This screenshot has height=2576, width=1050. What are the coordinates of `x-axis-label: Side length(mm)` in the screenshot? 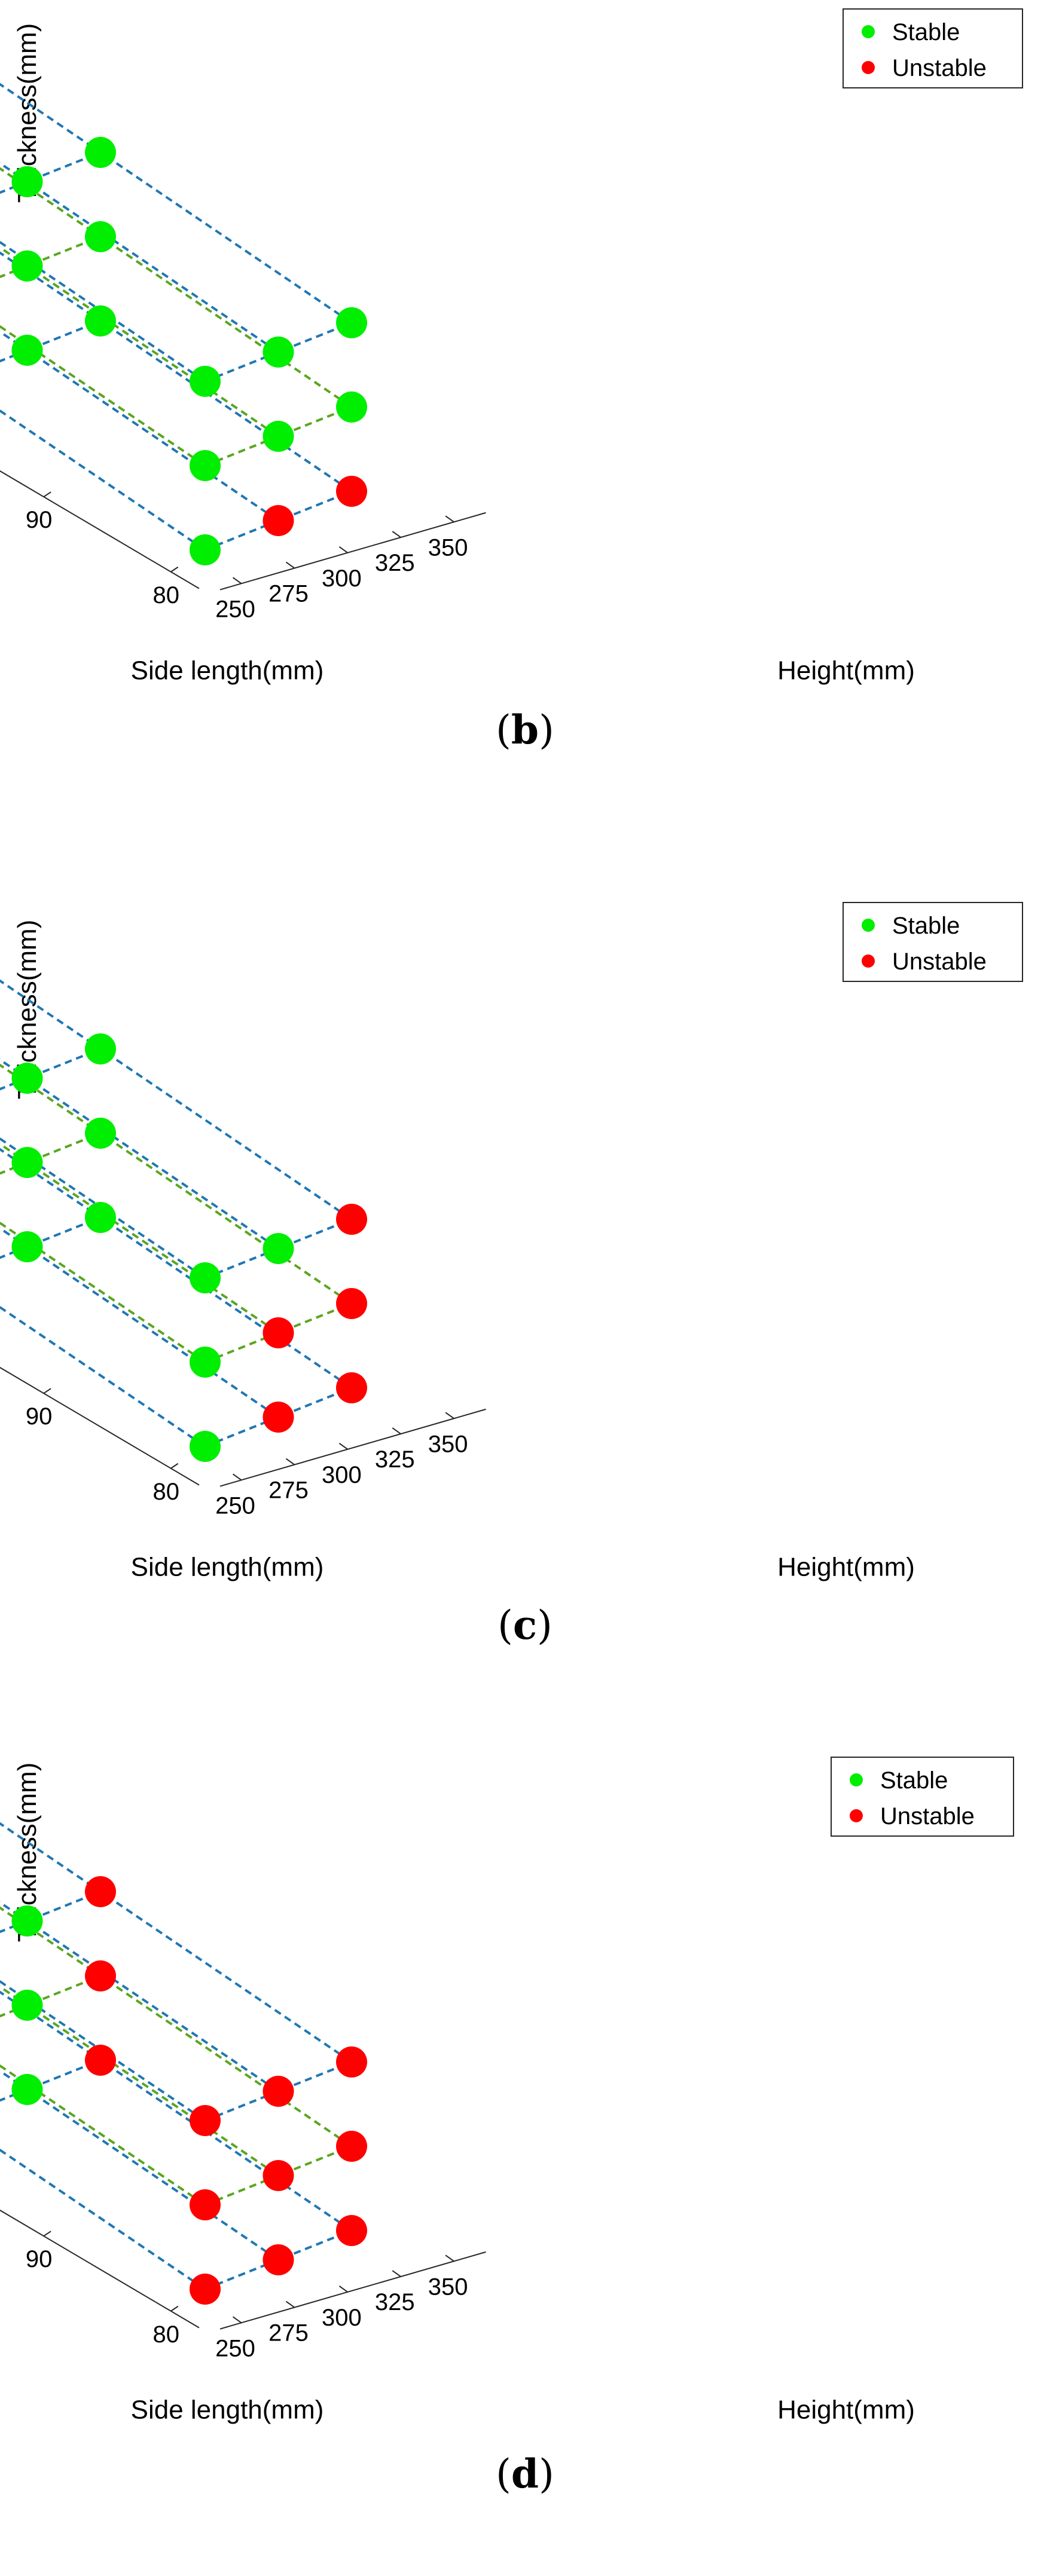 It's located at (227, 2410).